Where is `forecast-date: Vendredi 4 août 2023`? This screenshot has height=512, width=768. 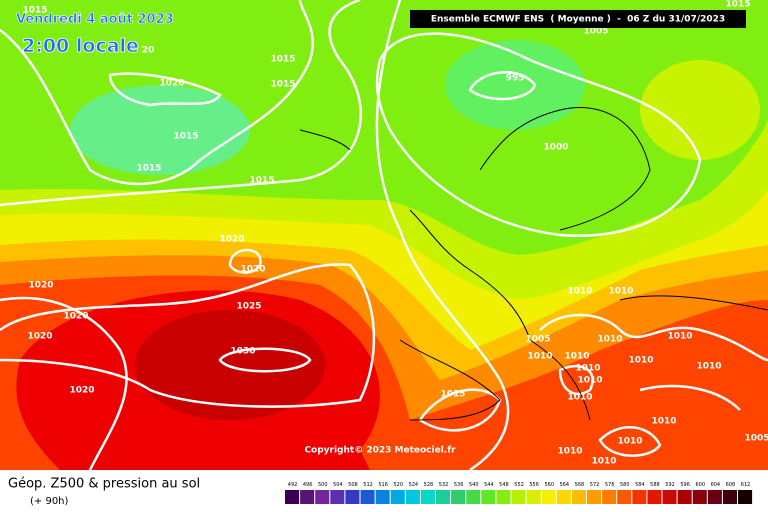
forecast-date: Vendredi 4 août 2023 is located at coordinates (95, 19).